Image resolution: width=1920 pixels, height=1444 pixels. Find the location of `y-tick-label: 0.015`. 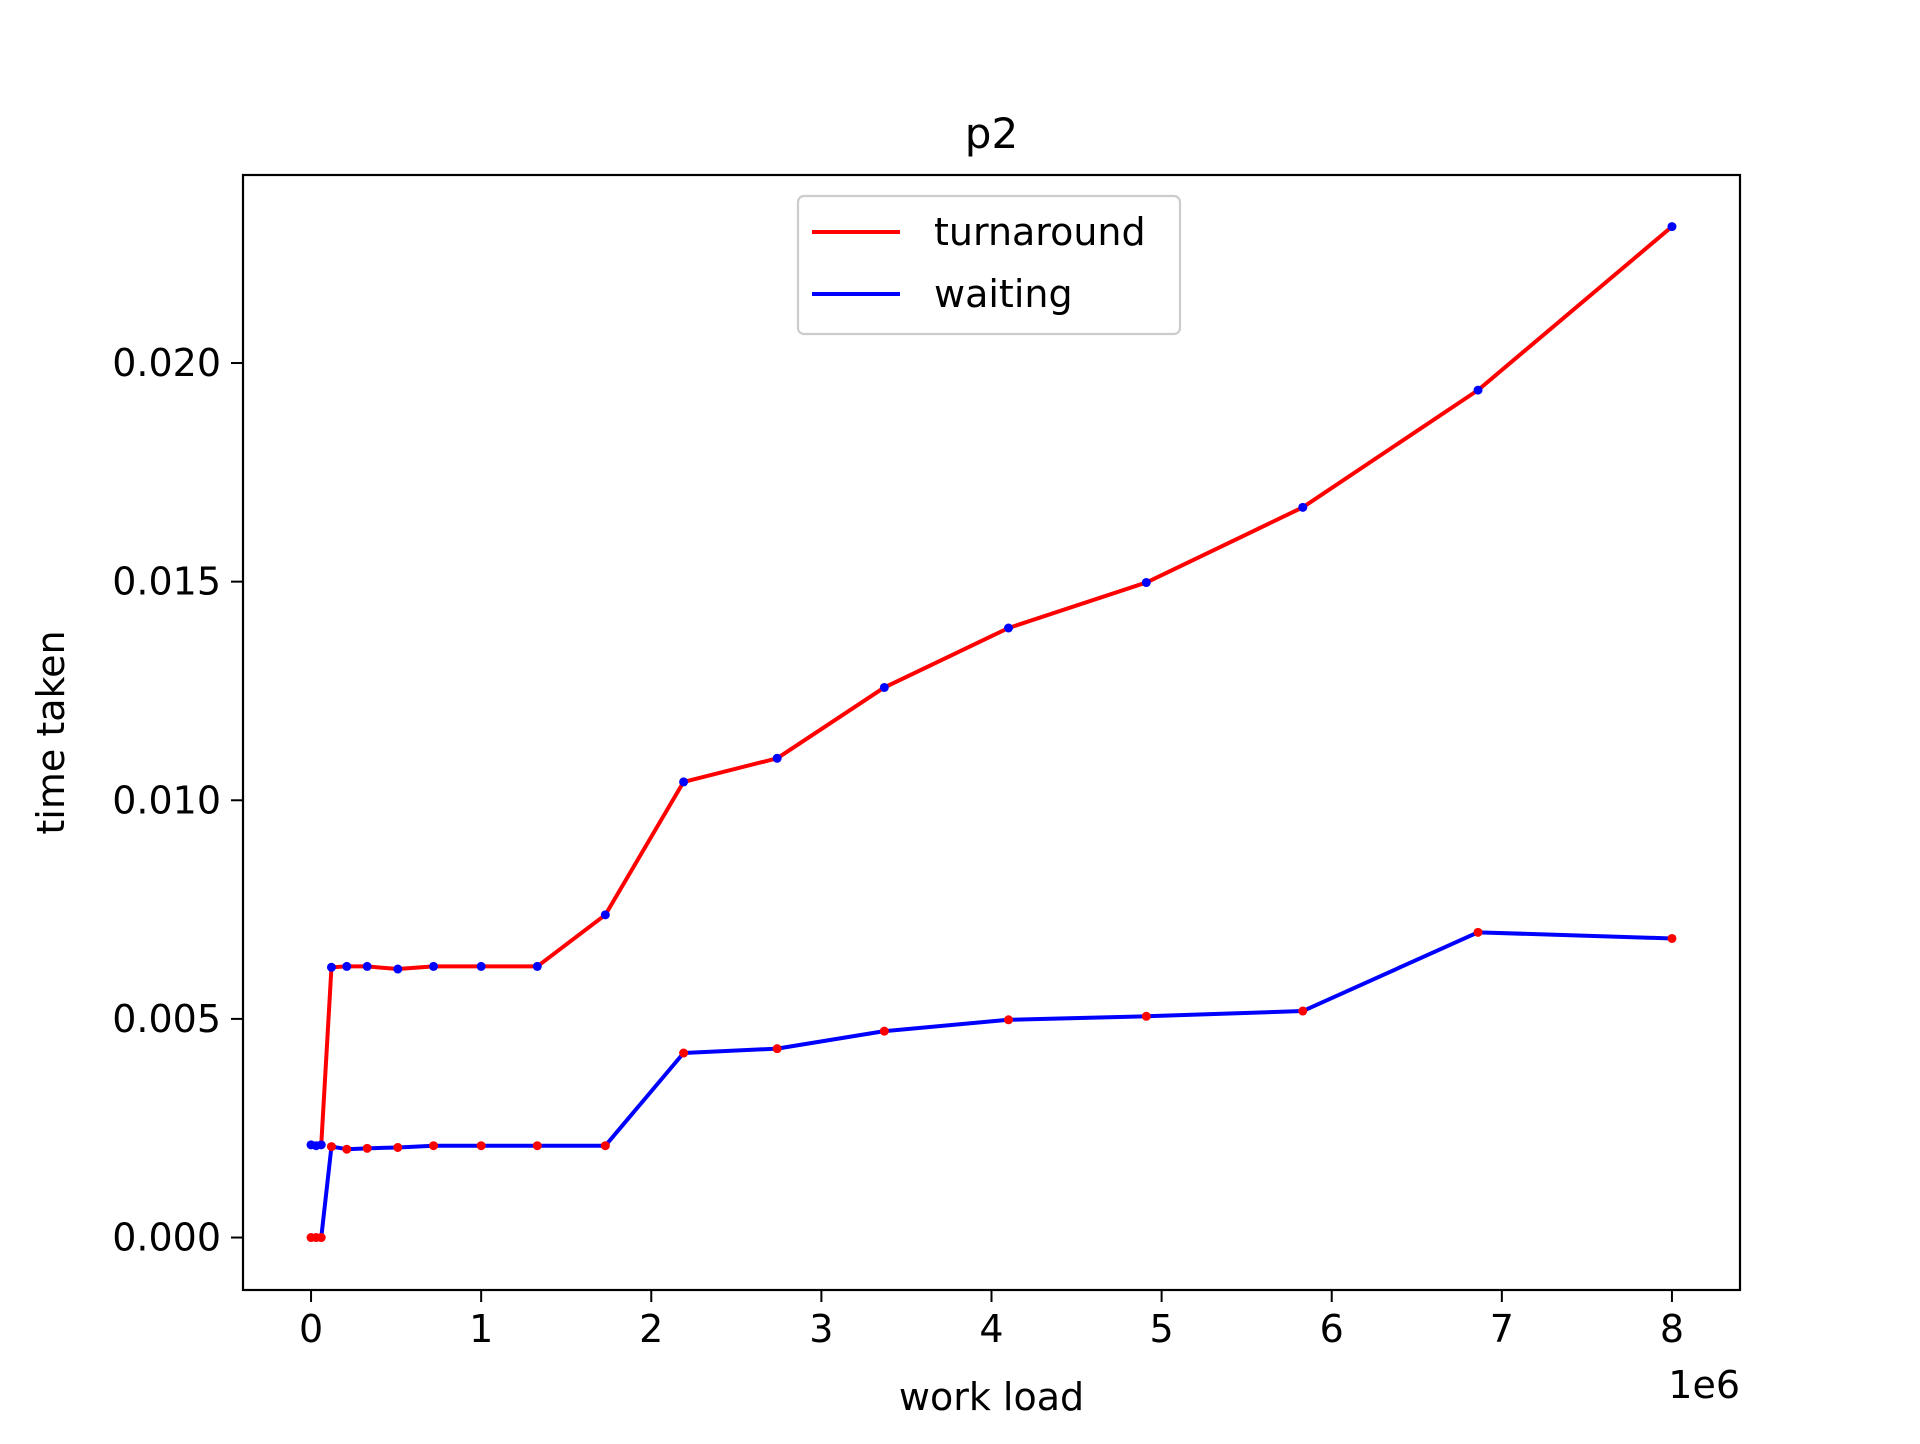

y-tick-label: 0.015 is located at coordinates (166, 582).